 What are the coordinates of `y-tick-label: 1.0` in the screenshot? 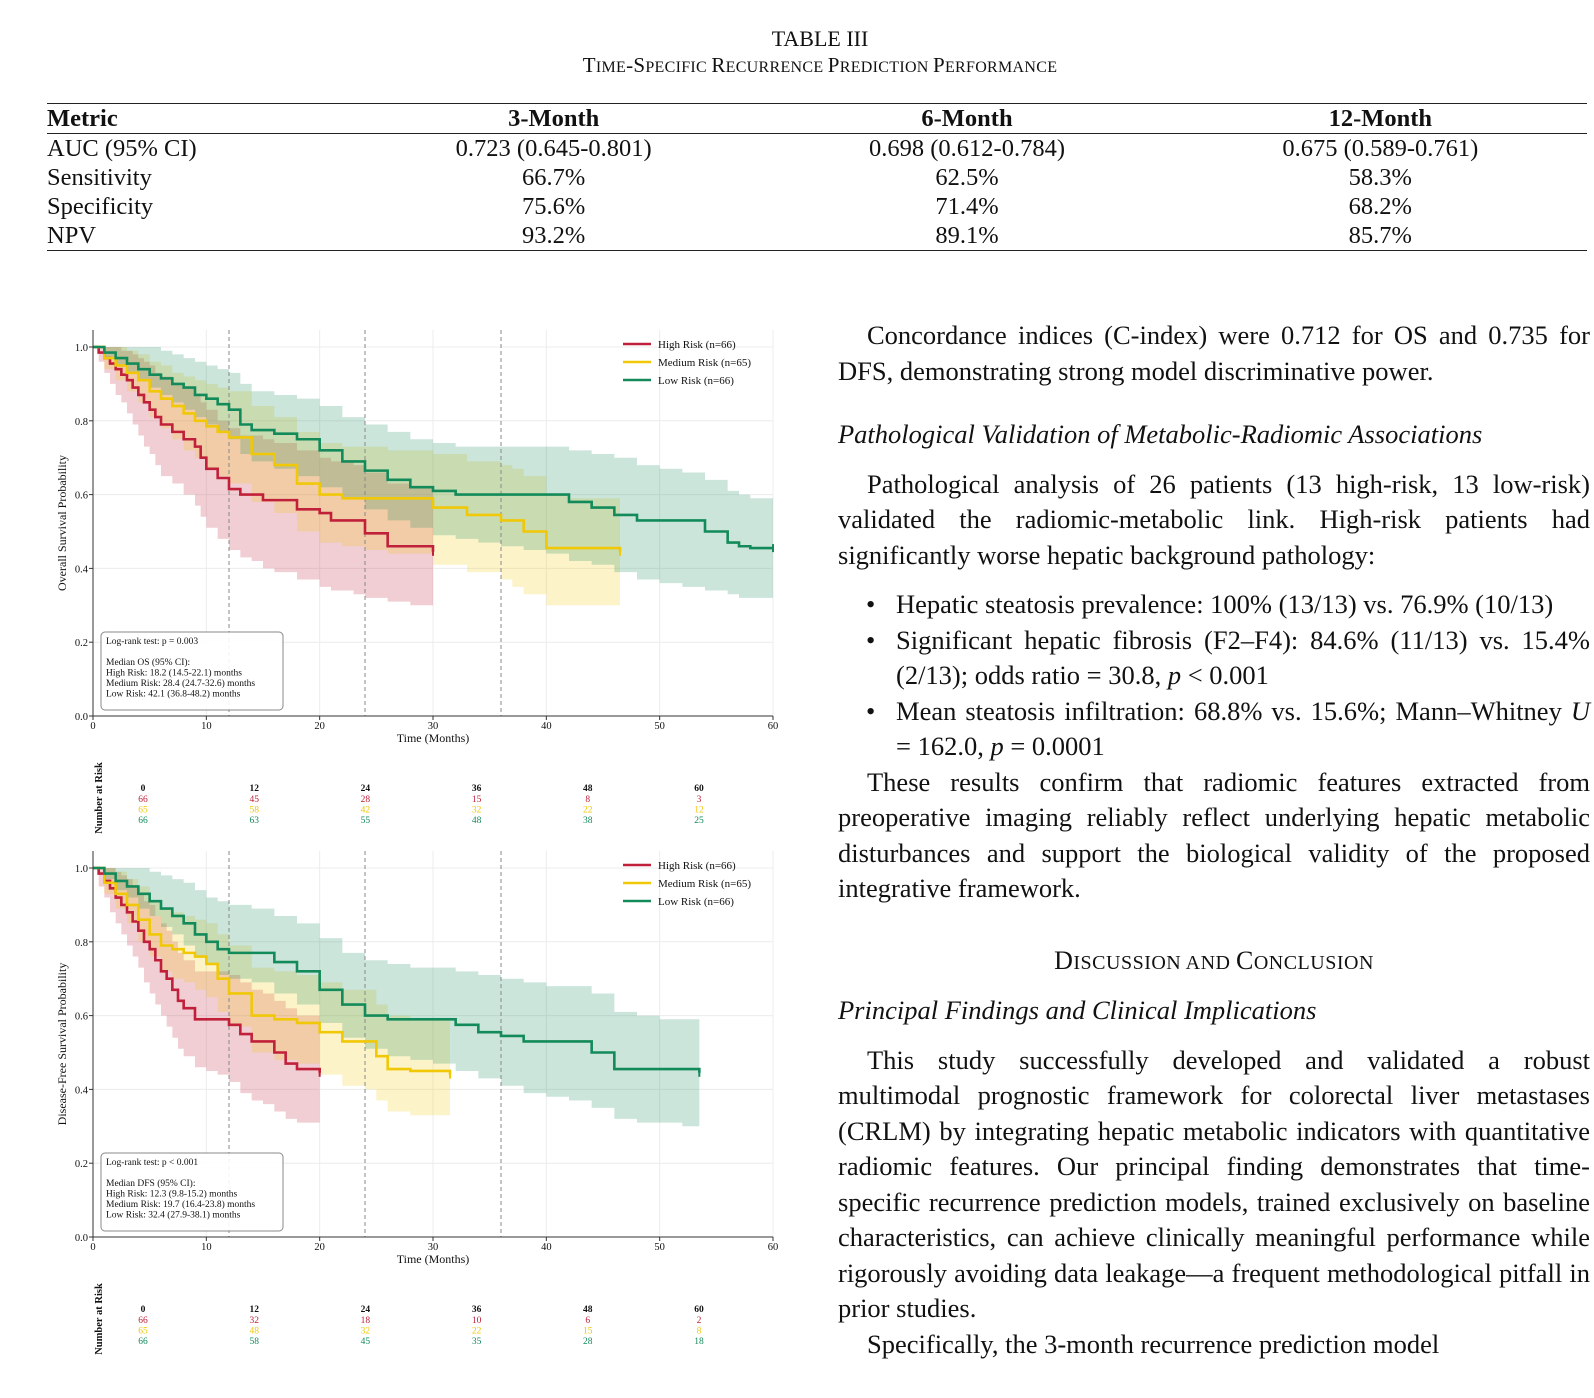 It's located at (81, 348).